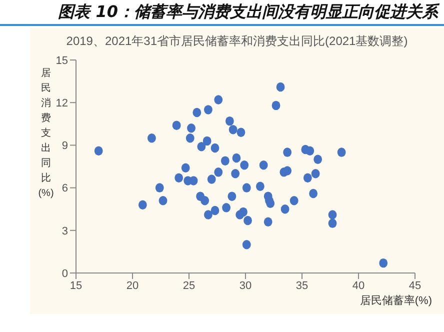 The image size is (444, 332). I want to click on x-tick-label: 40, so click(358, 286).